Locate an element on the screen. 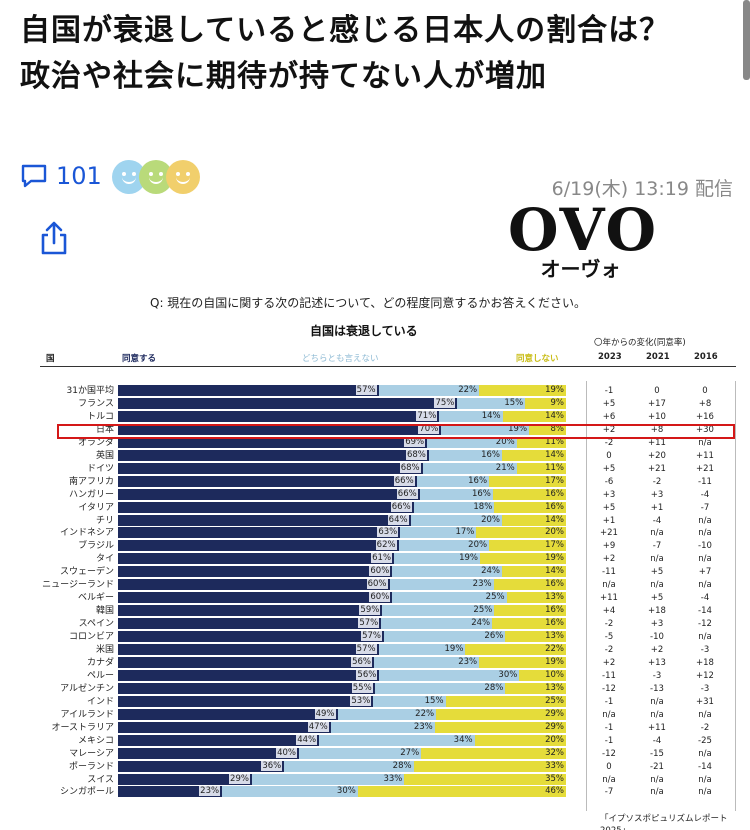 The image size is (750, 830). bar-value-label: 9% is located at coordinates (557, 402).